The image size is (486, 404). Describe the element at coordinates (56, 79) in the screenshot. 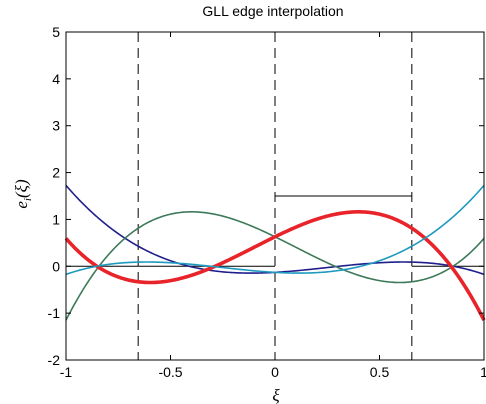

I see `y-tick-label-6: 4` at that location.